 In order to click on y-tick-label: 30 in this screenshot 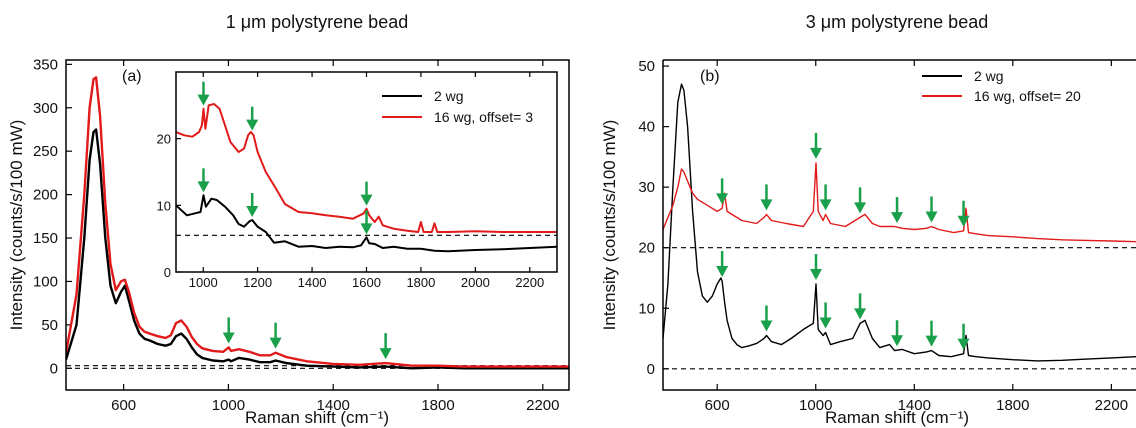, I will do `click(646, 187)`.